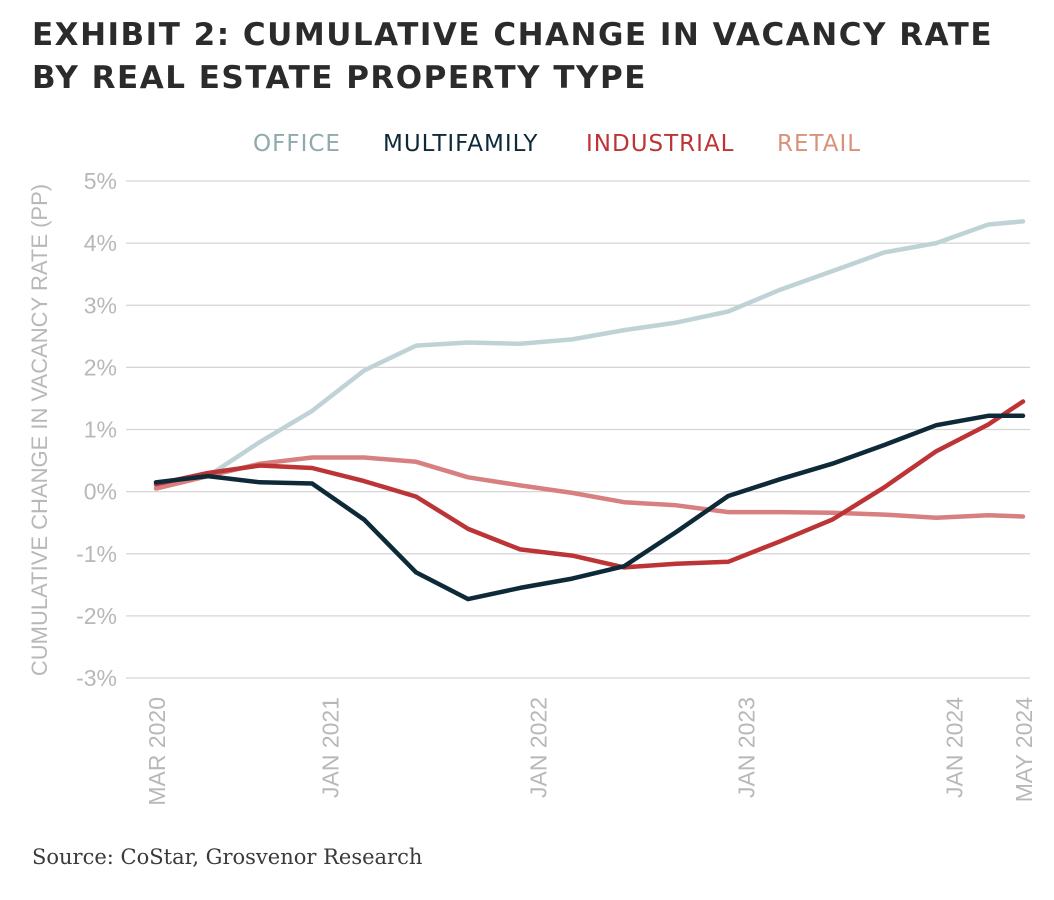 Image resolution: width=1054 pixels, height=900 pixels. Describe the element at coordinates (100, 181) in the screenshot. I see `y-tick-label: 5%` at that location.